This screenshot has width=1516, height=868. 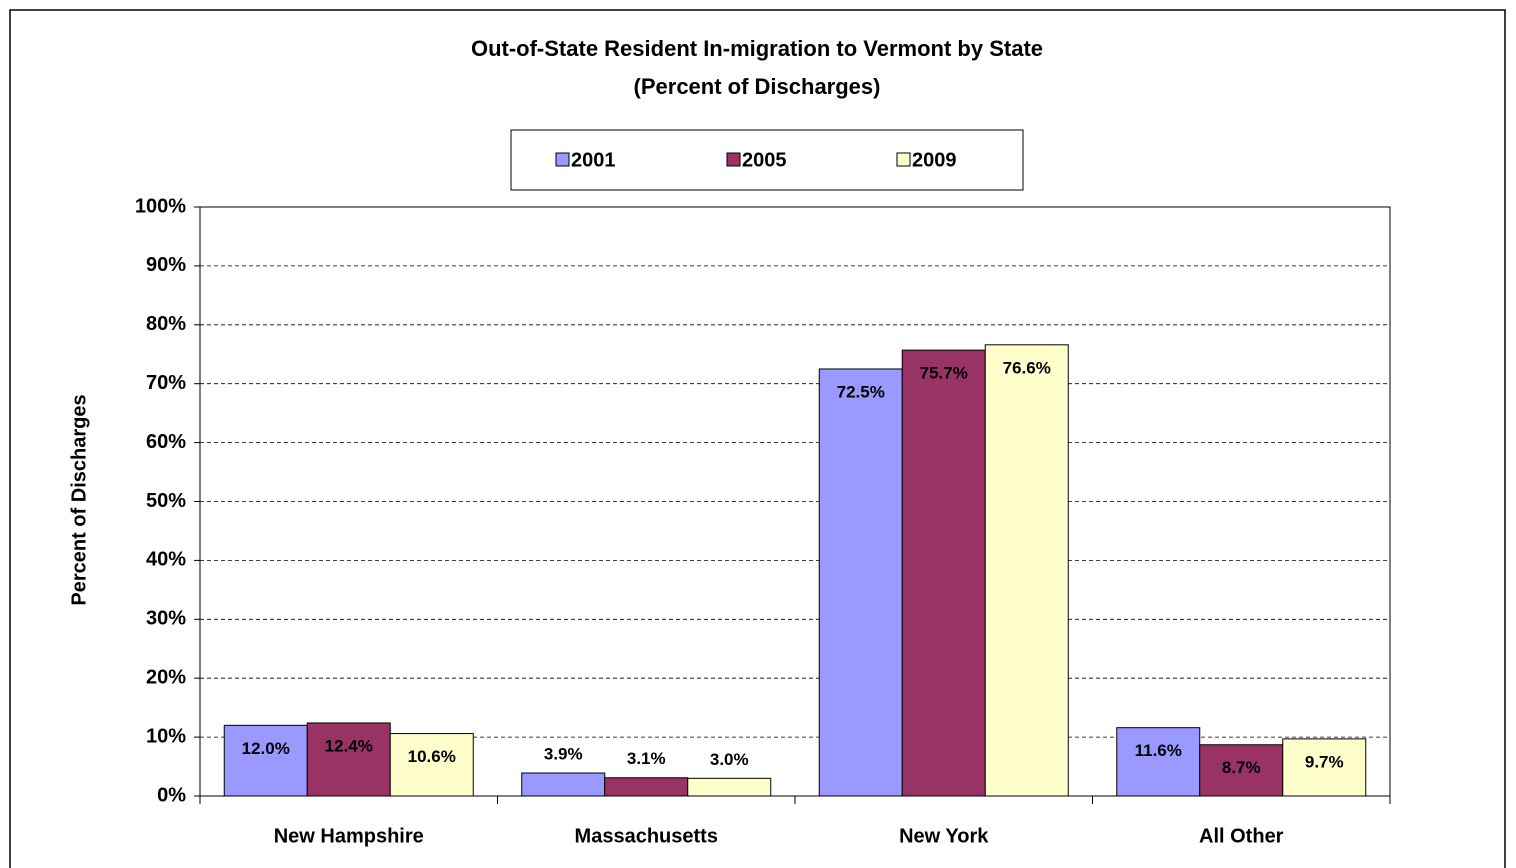 I want to click on data-label: 76.6%, so click(x=1027, y=367).